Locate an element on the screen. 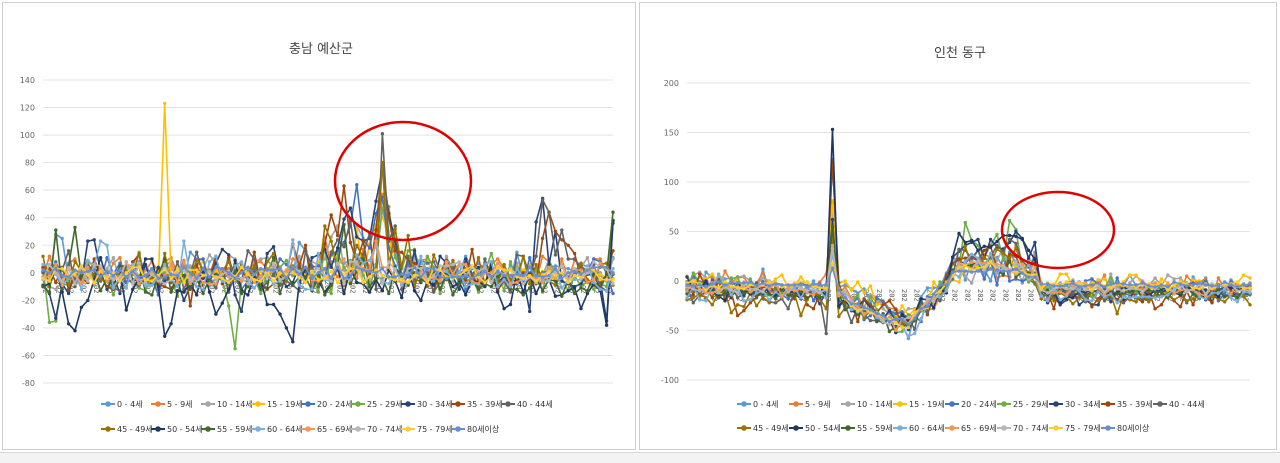 The height and width of the screenshot is (463, 1280). y-axis-right: -100 -50 0 50 100 150 200 is located at coordinates (670, 232).